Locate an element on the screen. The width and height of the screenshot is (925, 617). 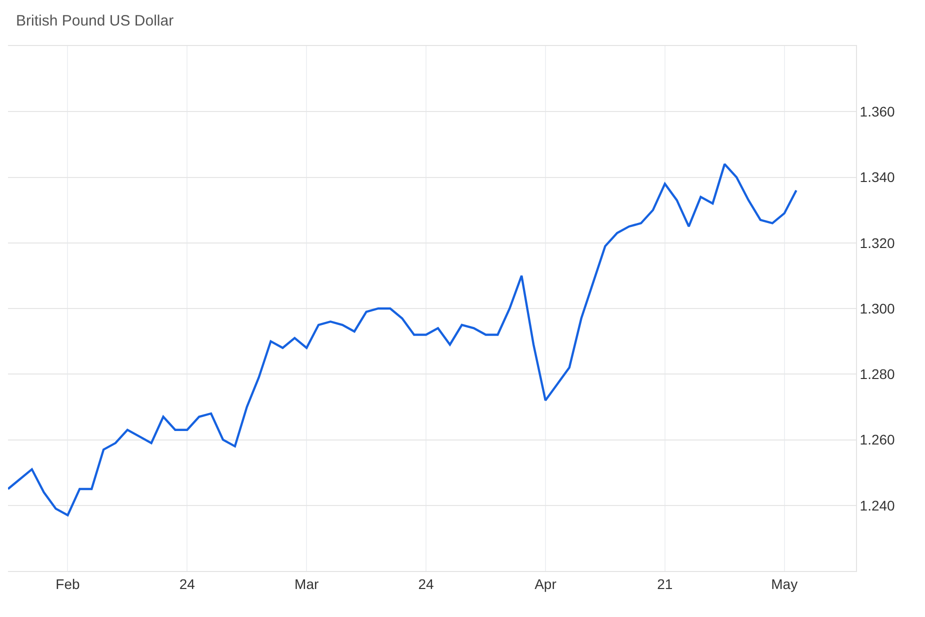
y-tick-label: 1.260 is located at coordinates (878, 440).